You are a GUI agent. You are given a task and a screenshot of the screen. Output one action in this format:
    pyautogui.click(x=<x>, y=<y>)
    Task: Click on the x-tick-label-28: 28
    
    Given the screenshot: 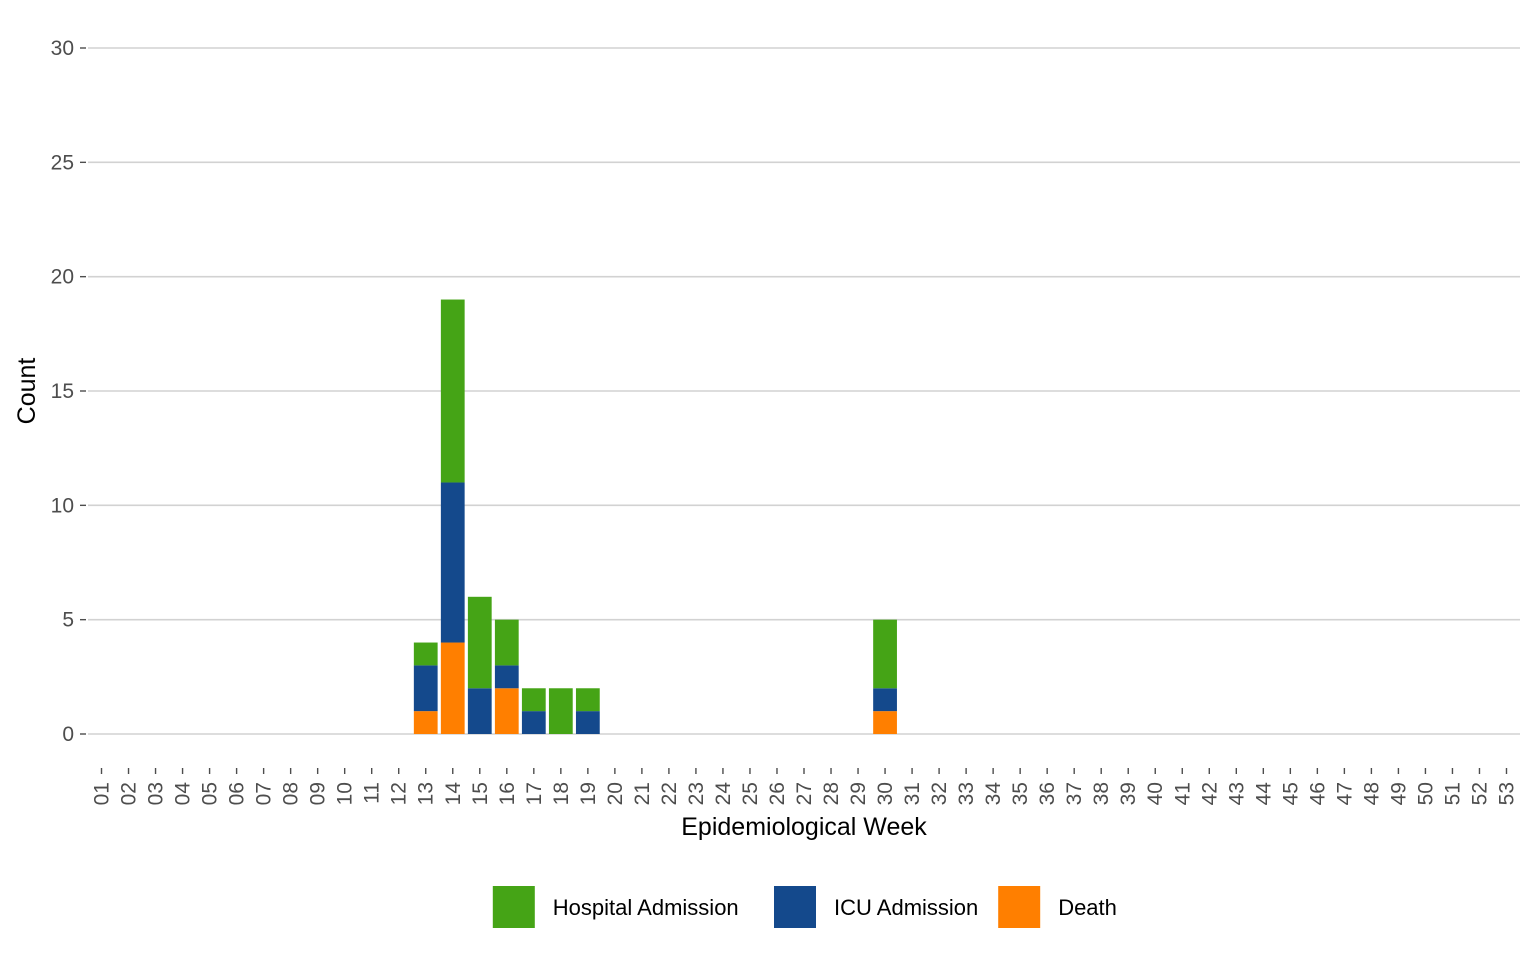 What is the action you would take?
    pyautogui.click(x=831, y=793)
    